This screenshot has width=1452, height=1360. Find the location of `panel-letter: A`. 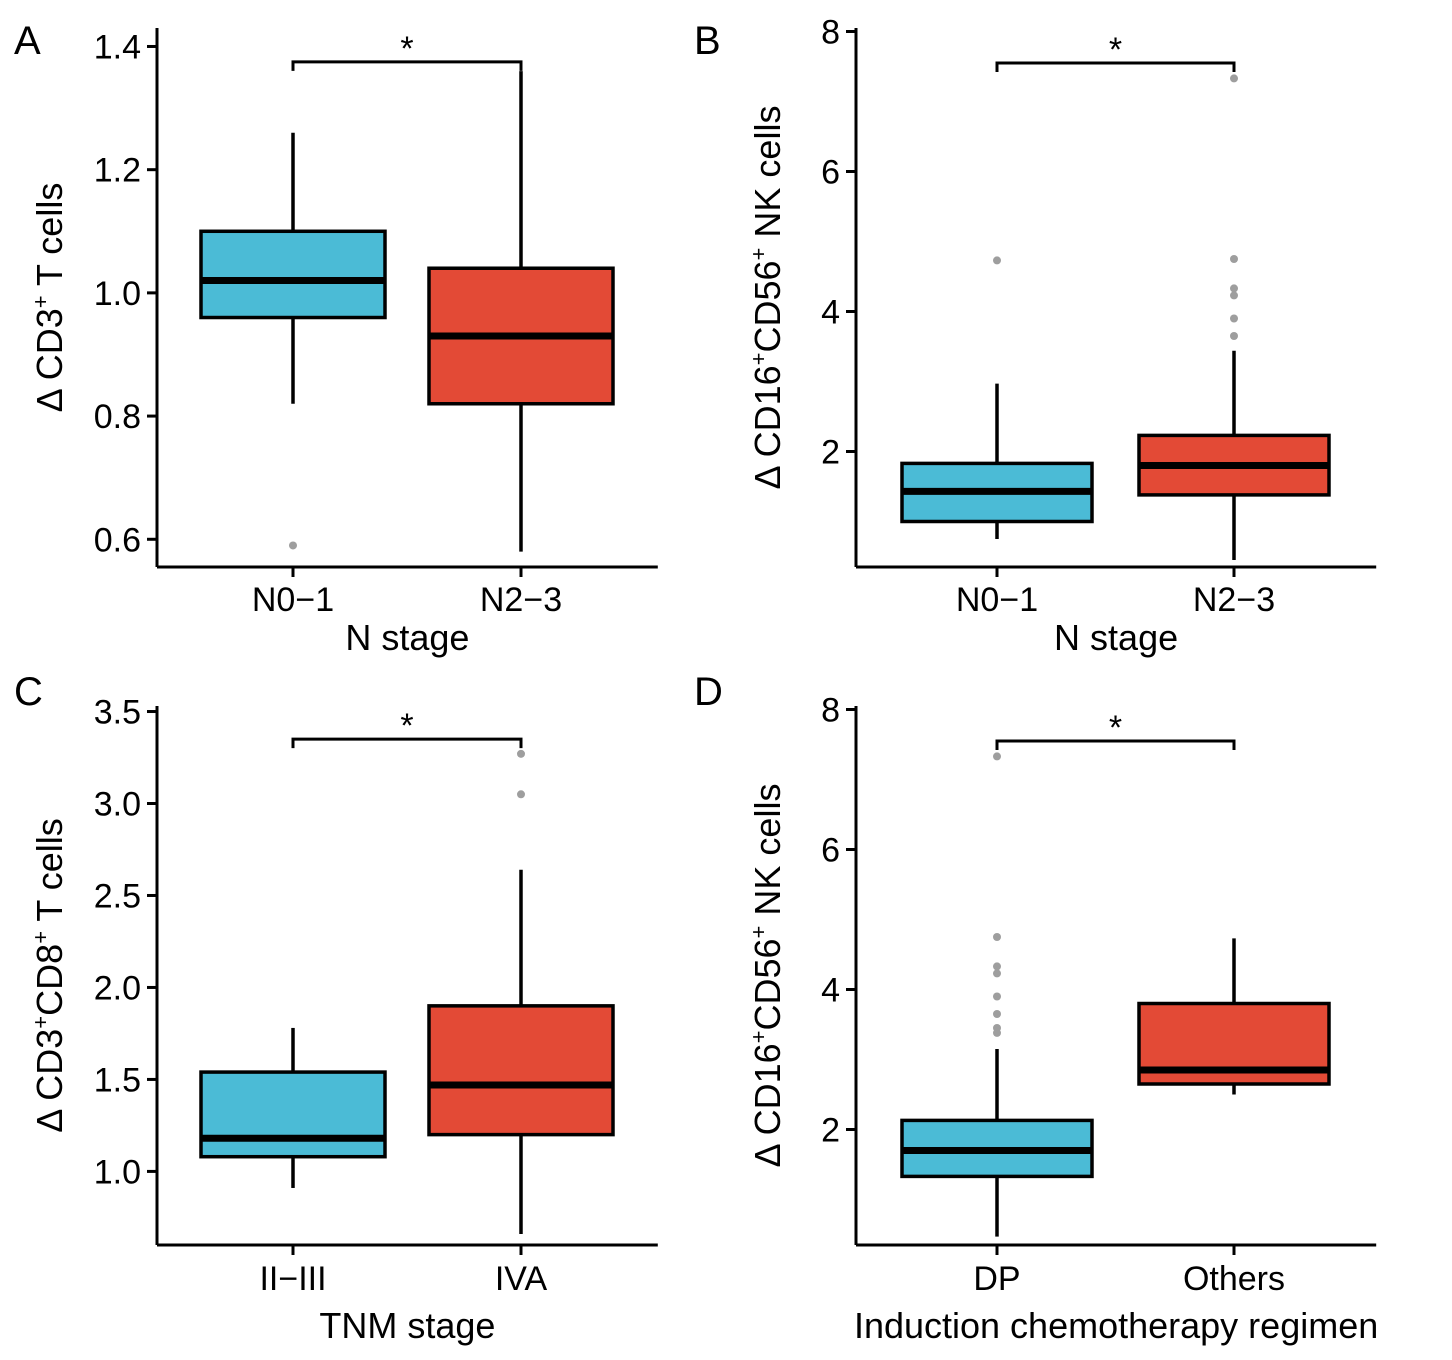

panel-letter: A is located at coordinates (27, 41).